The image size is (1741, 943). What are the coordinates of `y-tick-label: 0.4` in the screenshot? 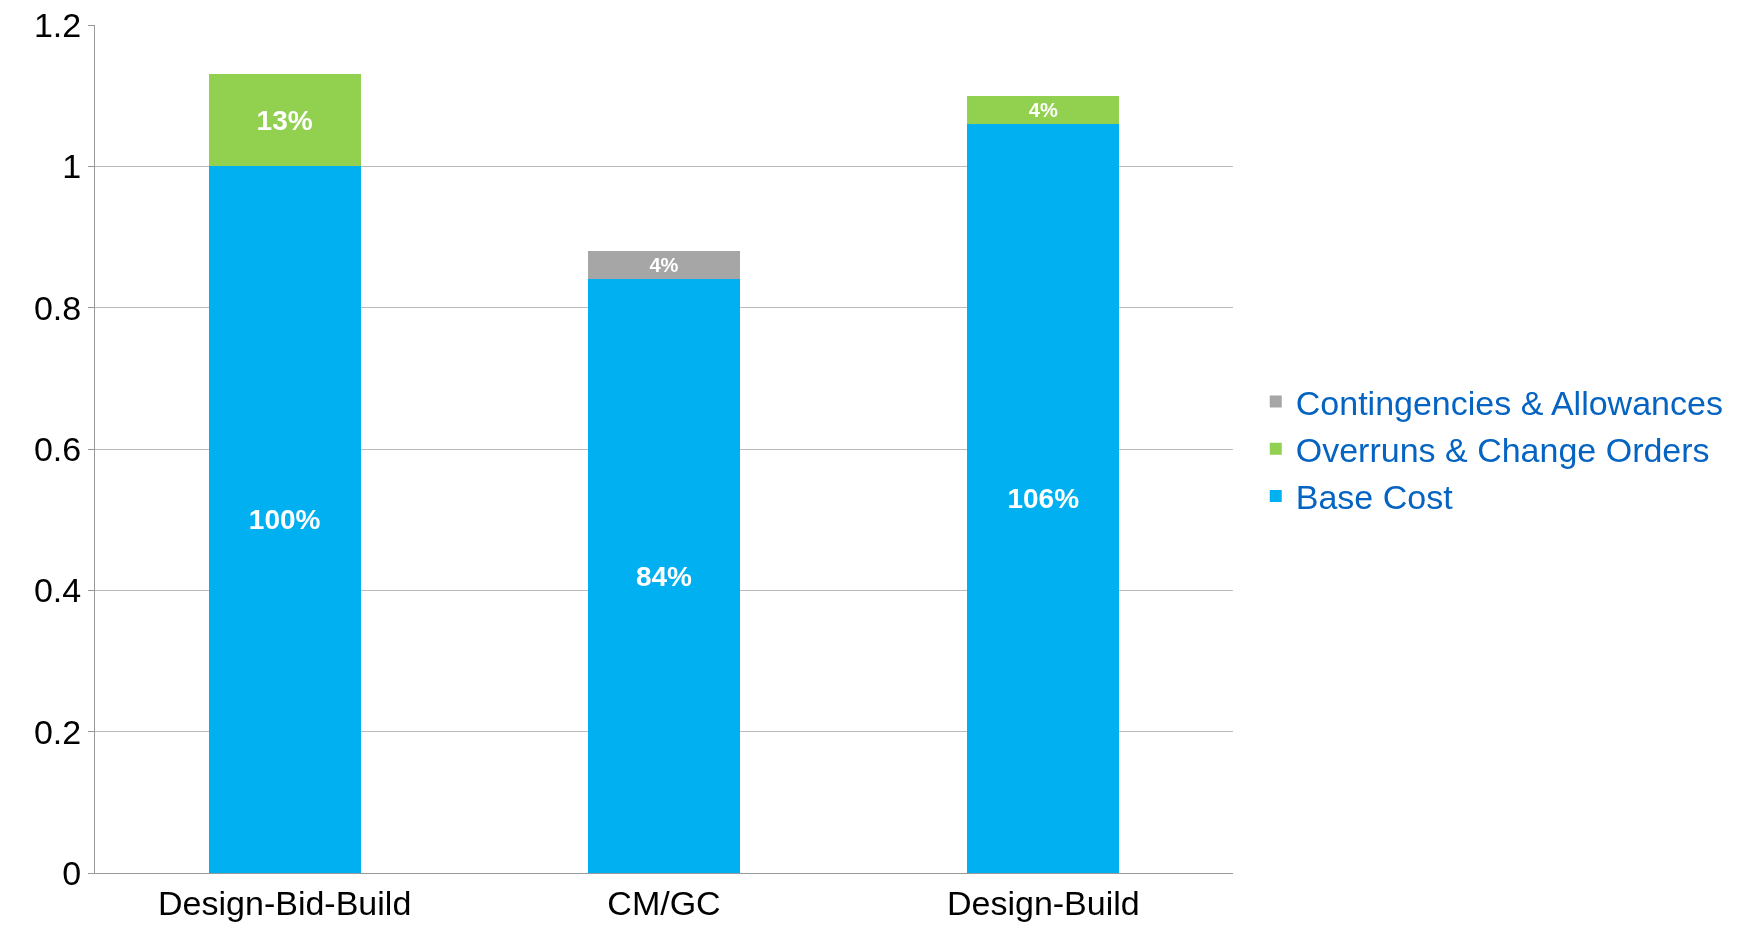 It's located at (57, 590).